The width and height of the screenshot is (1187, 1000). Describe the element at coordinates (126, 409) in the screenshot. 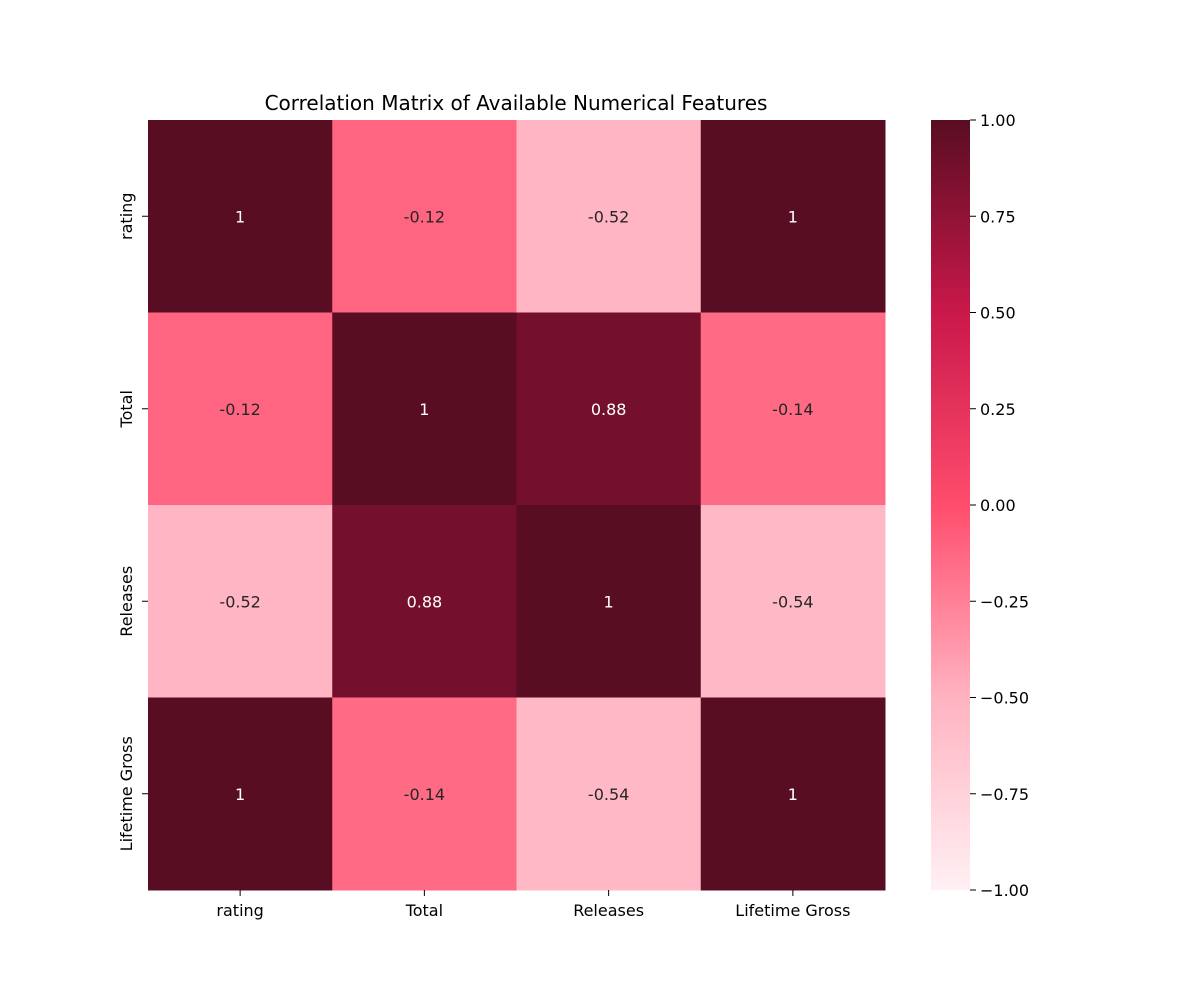

I see `y-tick-label: Total` at that location.